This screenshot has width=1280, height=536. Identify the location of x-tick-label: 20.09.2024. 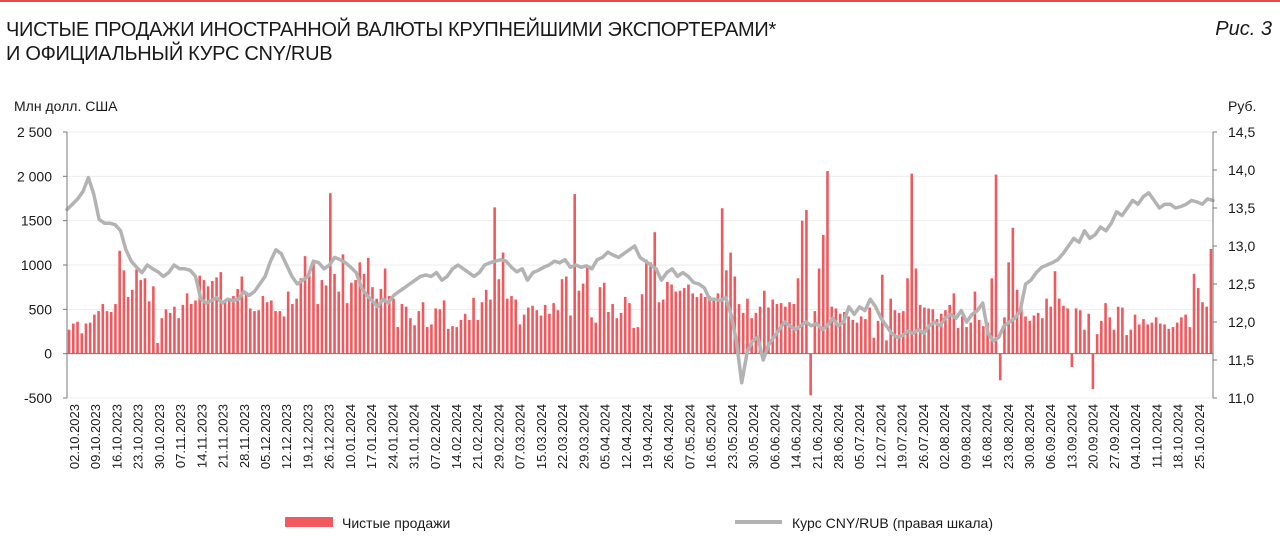
(1093, 436).